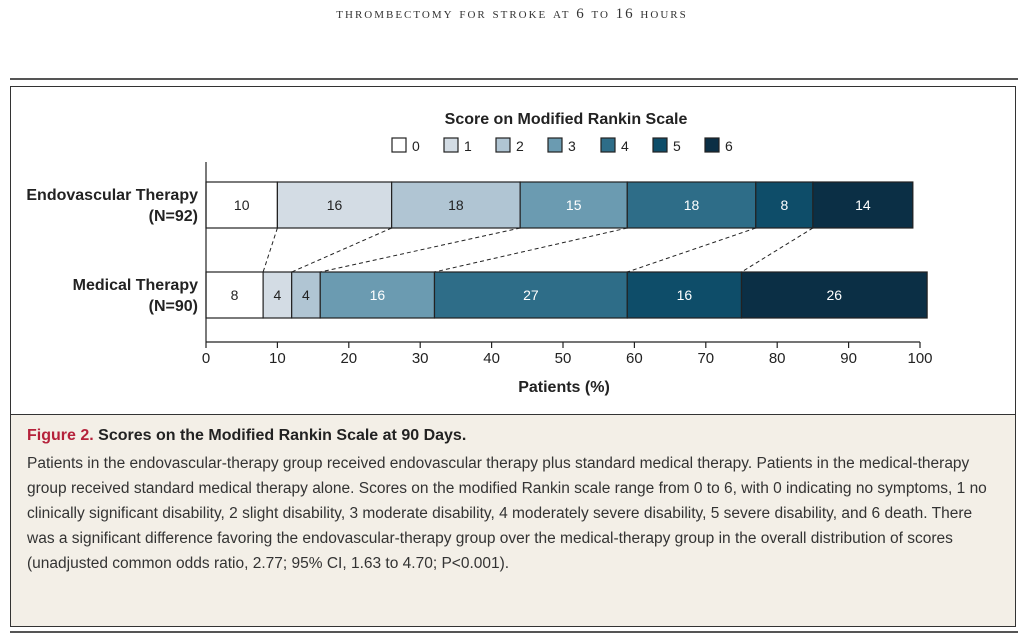 The width and height of the screenshot is (1024, 636). I want to click on bar-value-row2-score-5: 16, so click(685, 295).